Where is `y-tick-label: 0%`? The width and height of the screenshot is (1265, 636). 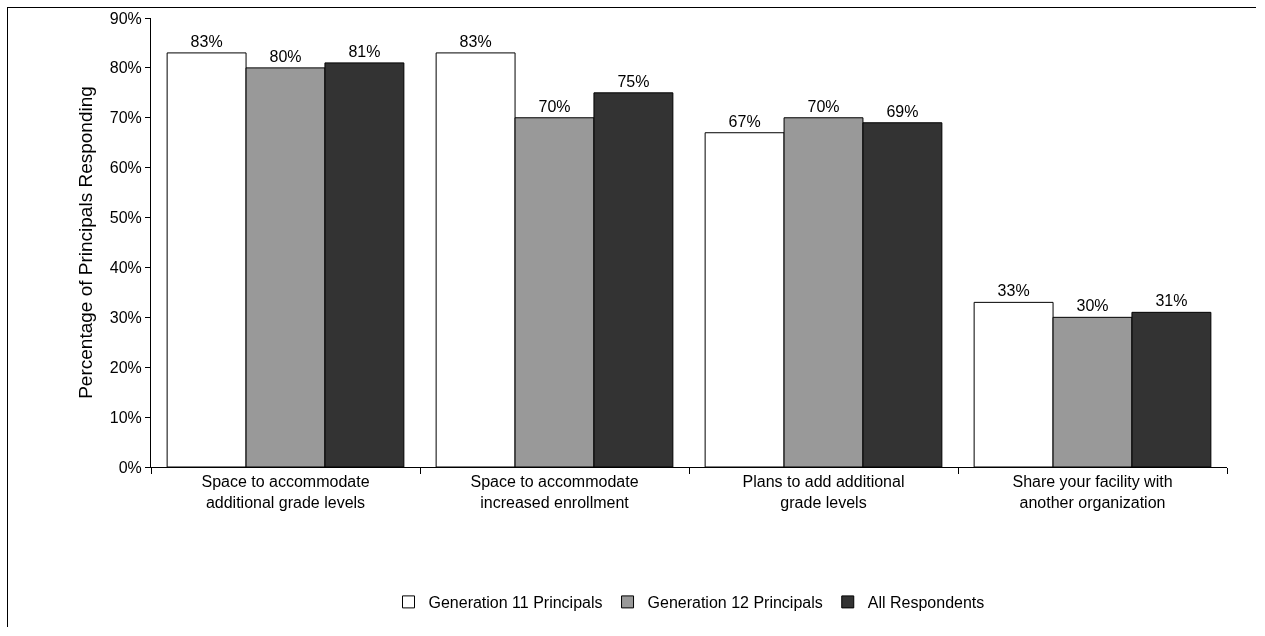
y-tick-label: 0% is located at coordinates (130, 467).